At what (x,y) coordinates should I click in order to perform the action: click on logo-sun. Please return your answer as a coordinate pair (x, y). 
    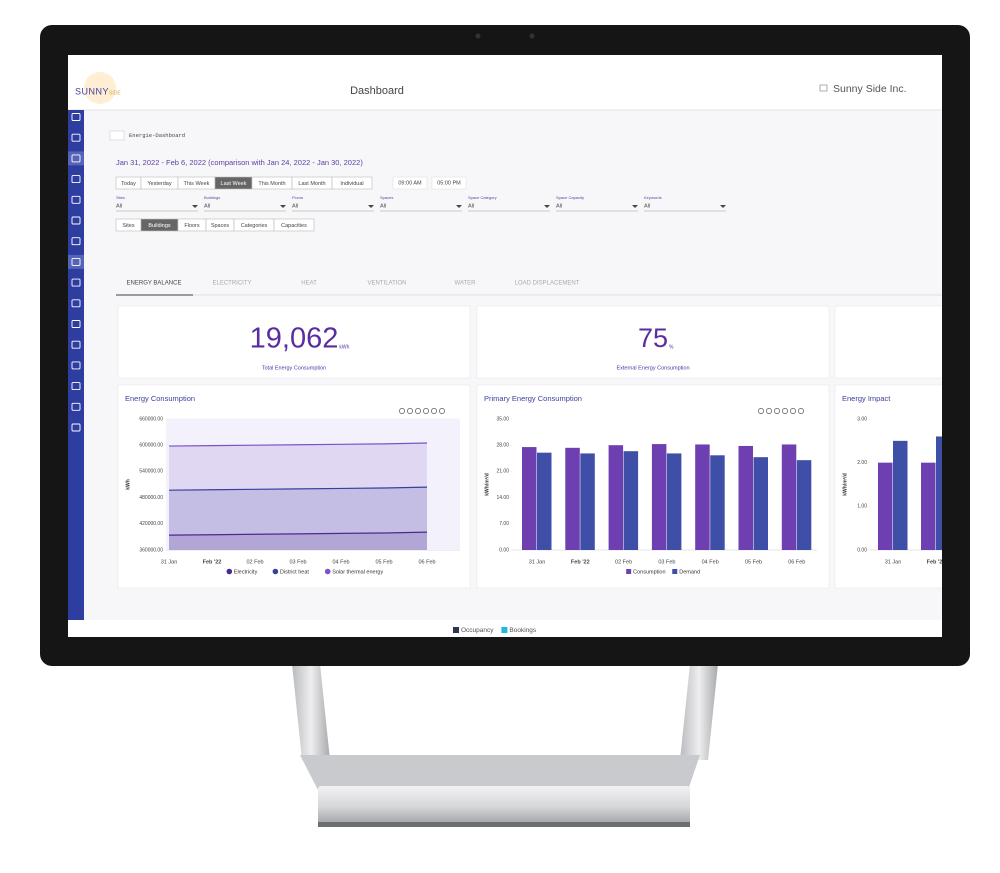
    Looking at the image, I should click on (100, 88).